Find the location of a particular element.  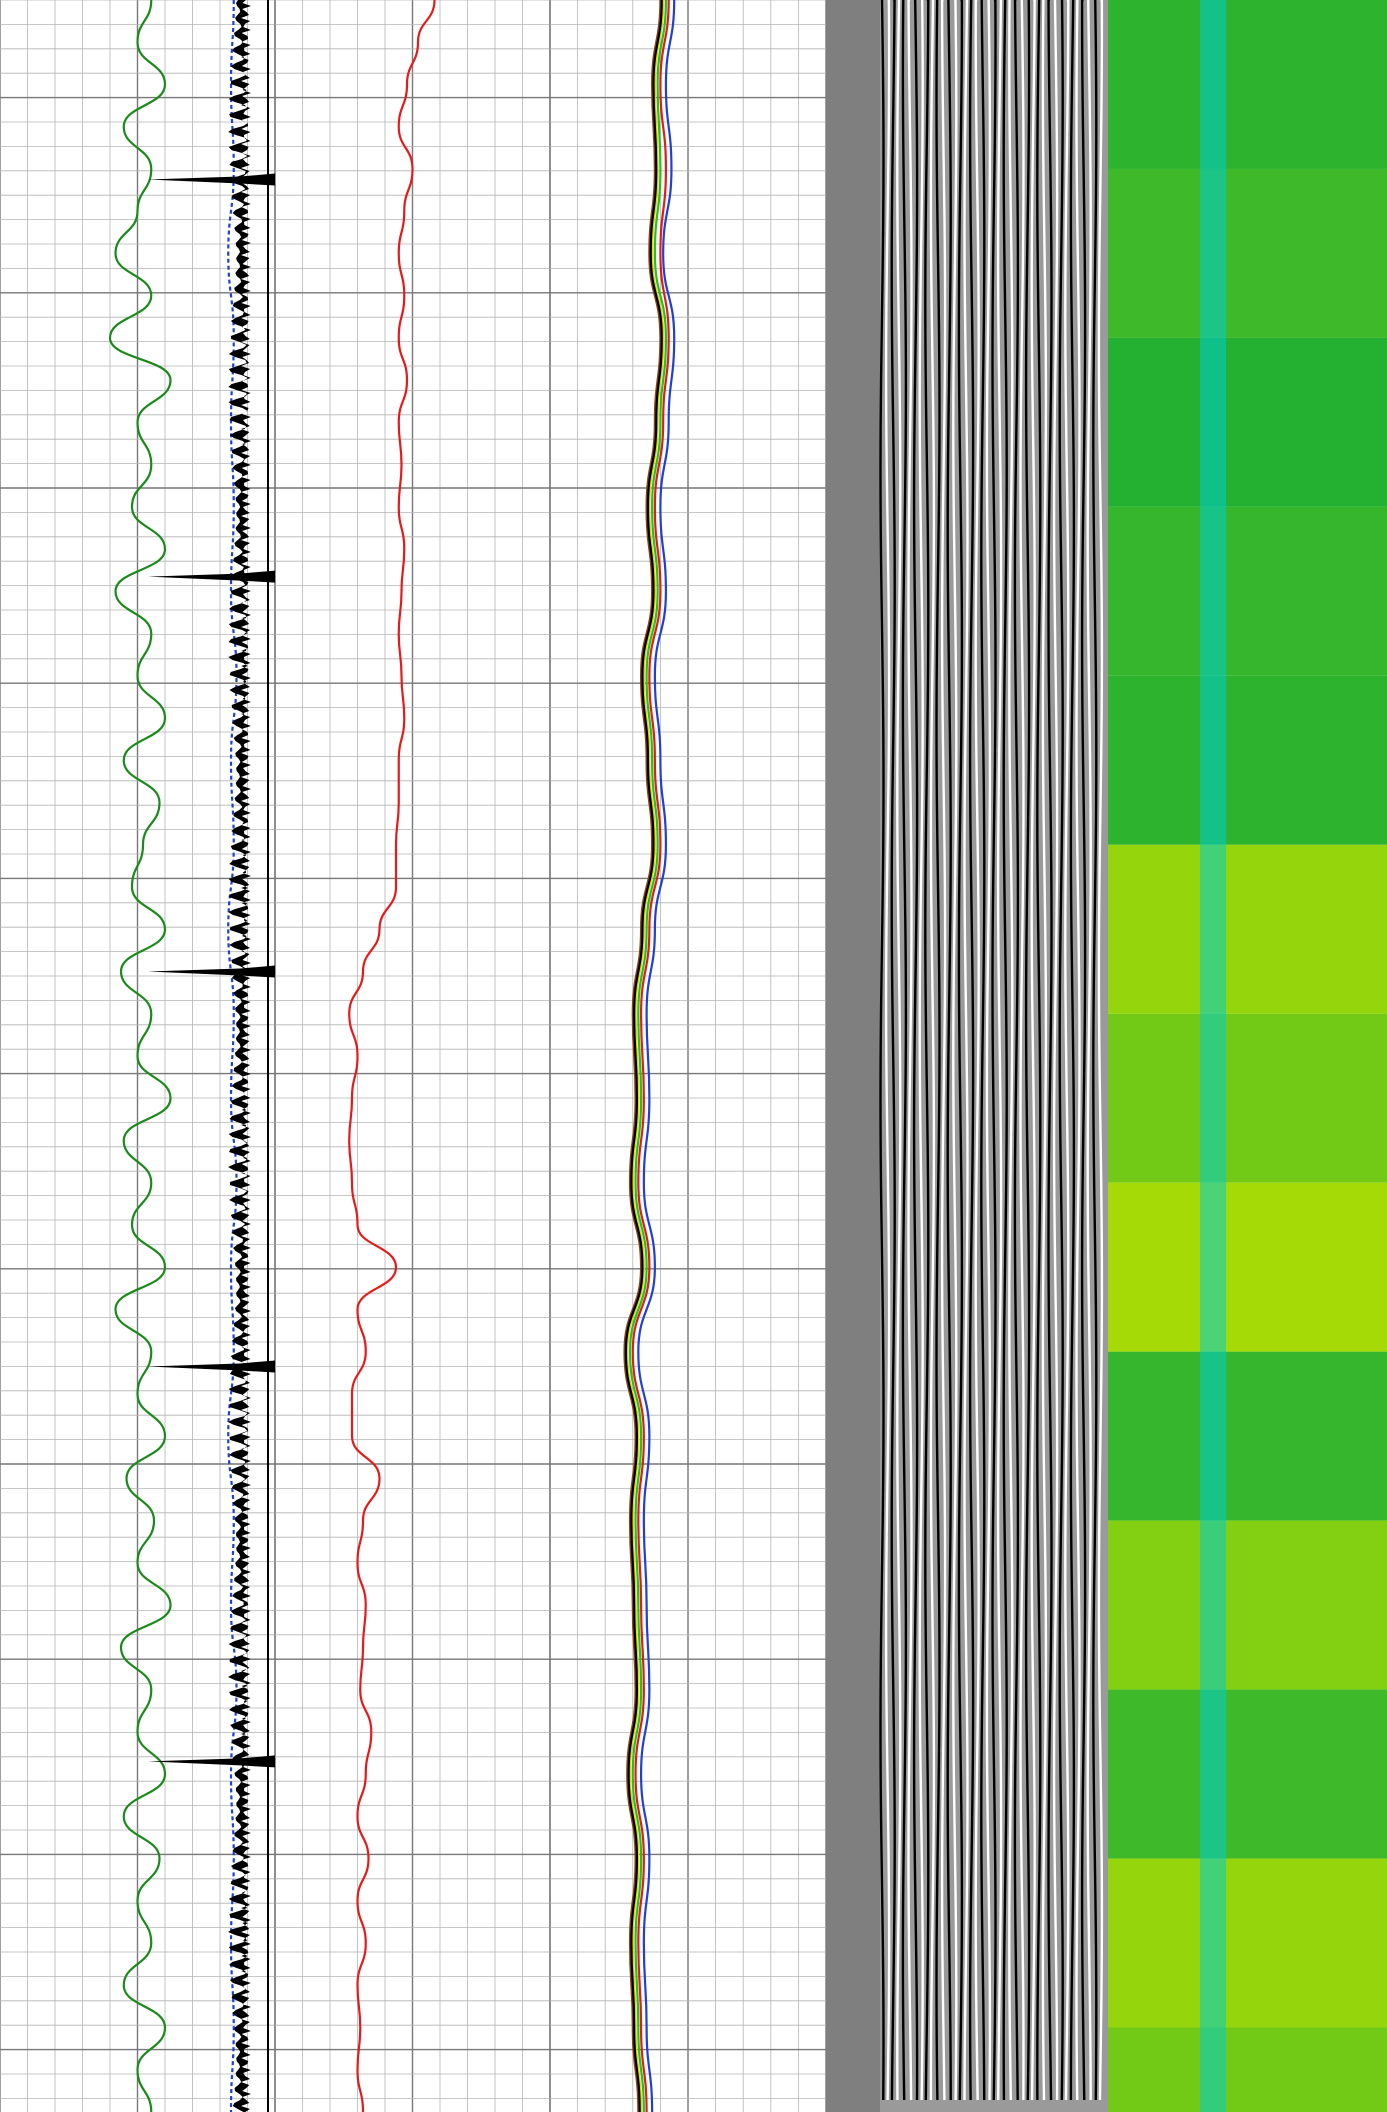

spike-markers is located at coordinates (211, 1056).